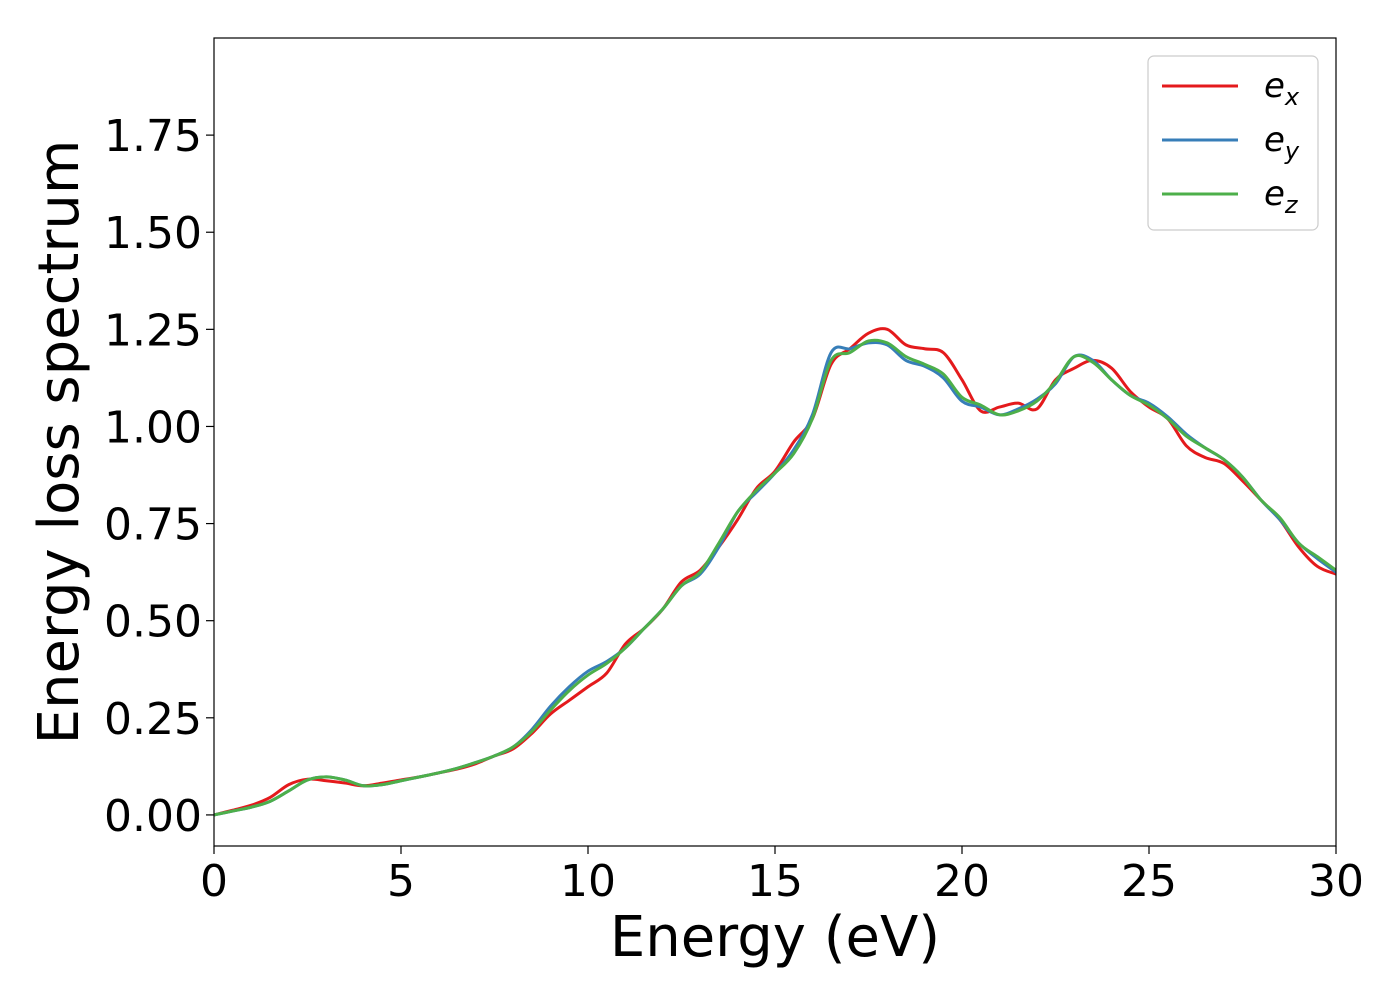  Describe the element at coordinates (1149, 881) in the screenshot. I see `x-tick-label: 25` at that location.